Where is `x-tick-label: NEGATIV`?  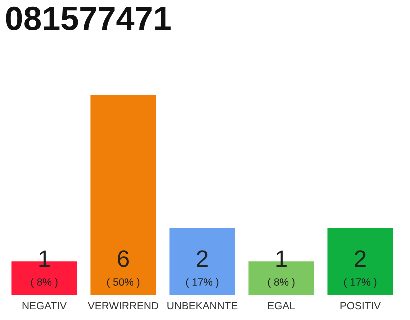 x-tick-label: NEGATIV is located at coordinates (44, 306).